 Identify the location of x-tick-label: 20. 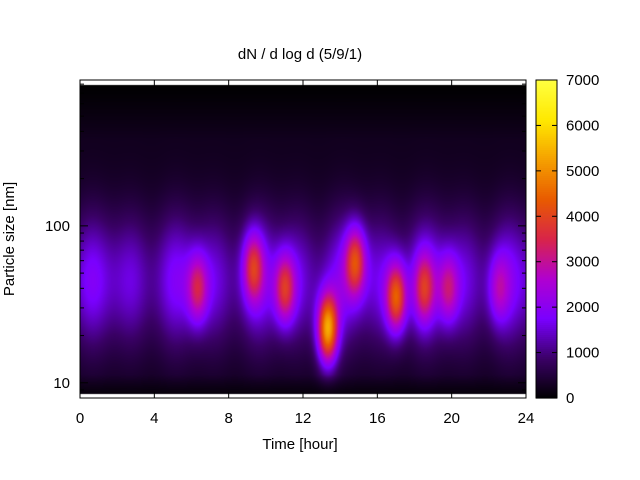
(451, 418).